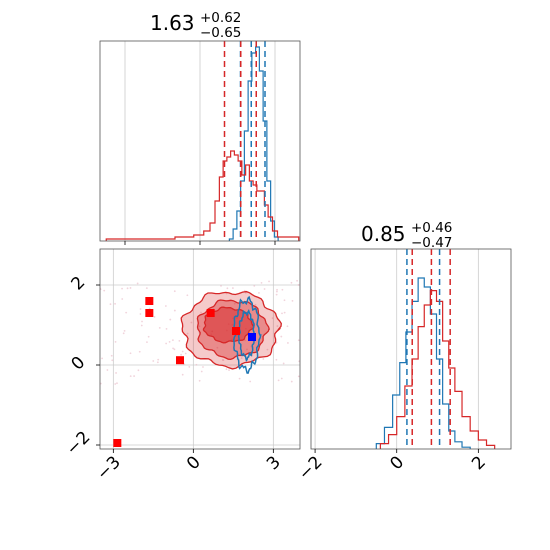  Describe the element at coordinates (428, 349) in the screenshot. I see `panel-bottom-right-quantile-lines` at that location.